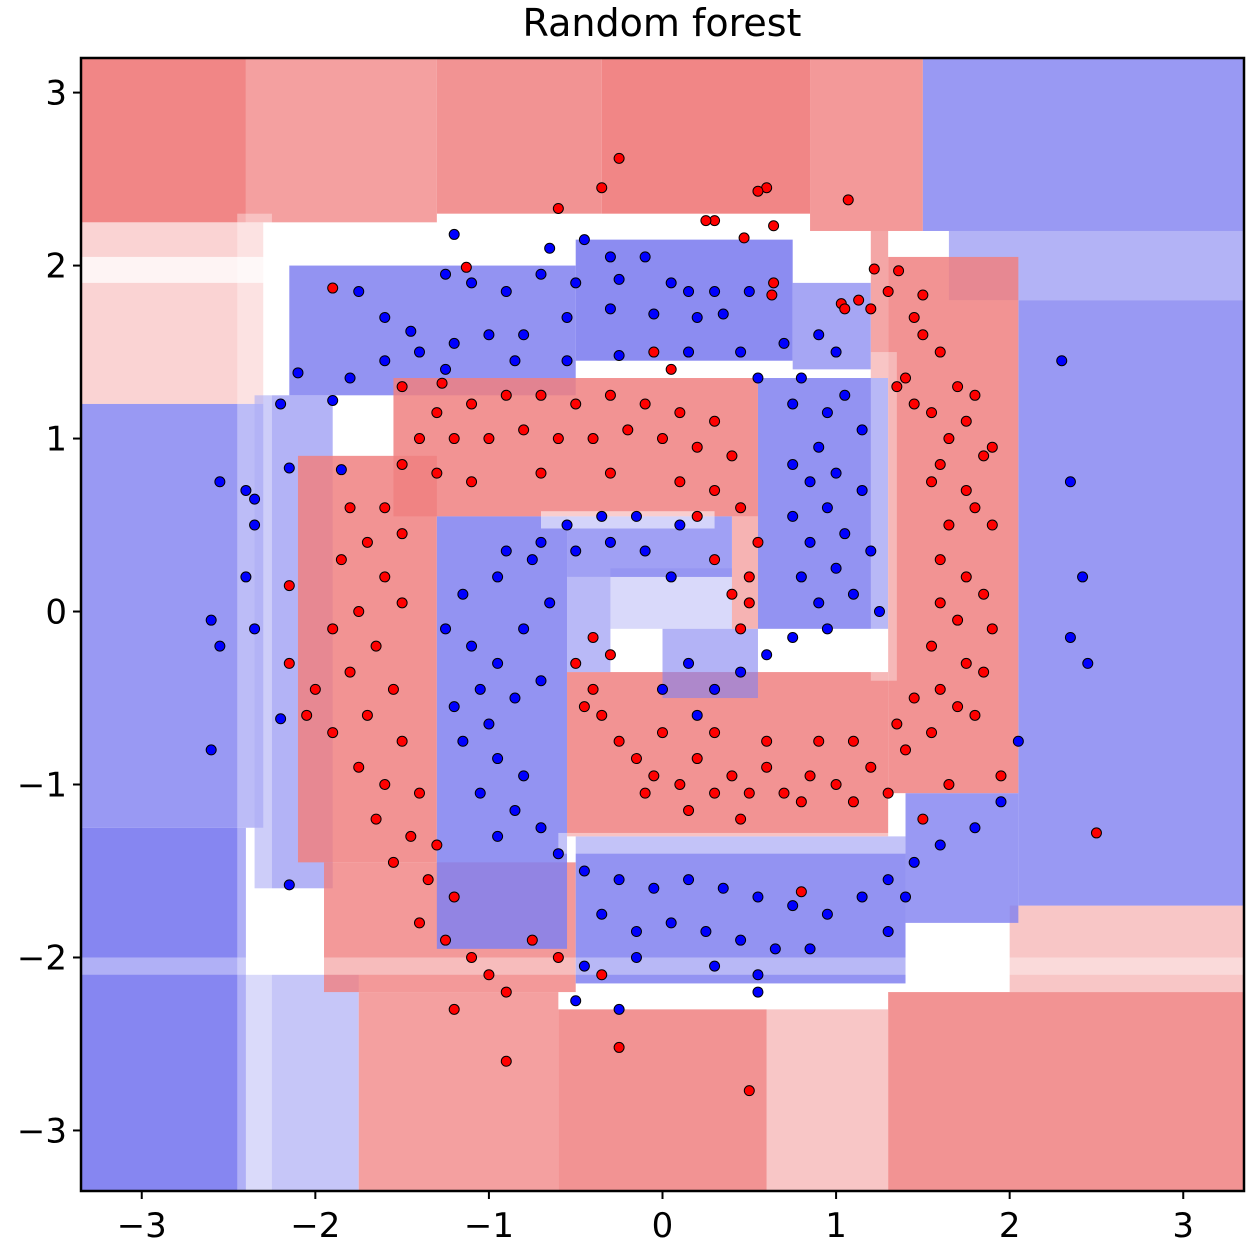  Describe the element at coordinates (662, 23) in the screenshot. I see `chart-title: Random forest` at that location.